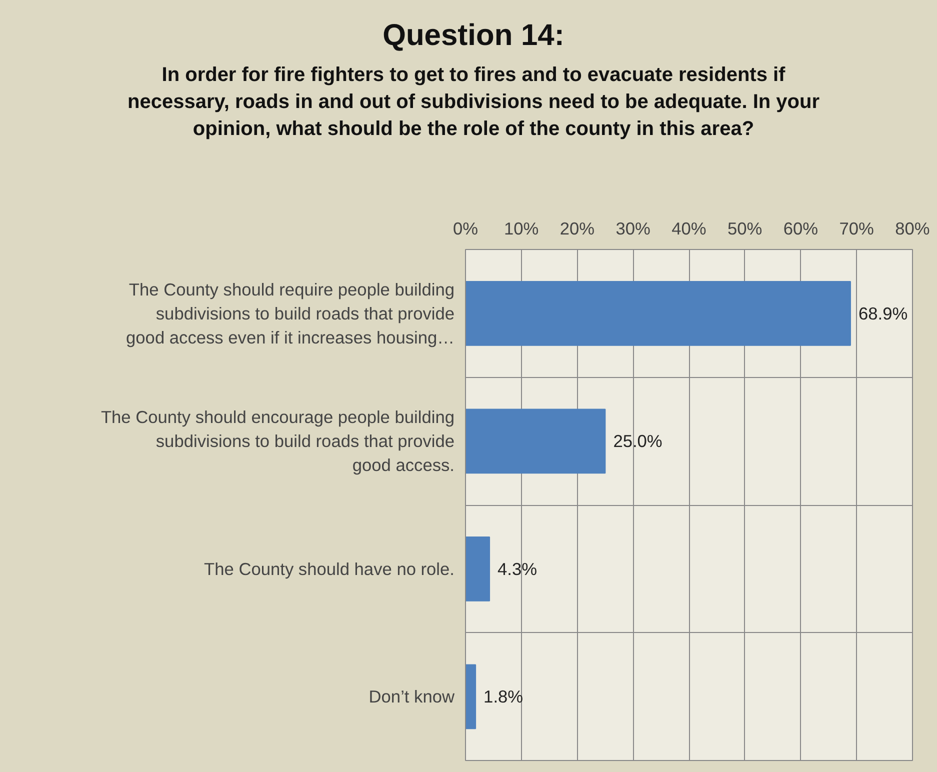  What do you see at coordinates (521, 228) in the screenshot?
I see `x-tick-label: 10%` at bounding box center [521, 228].